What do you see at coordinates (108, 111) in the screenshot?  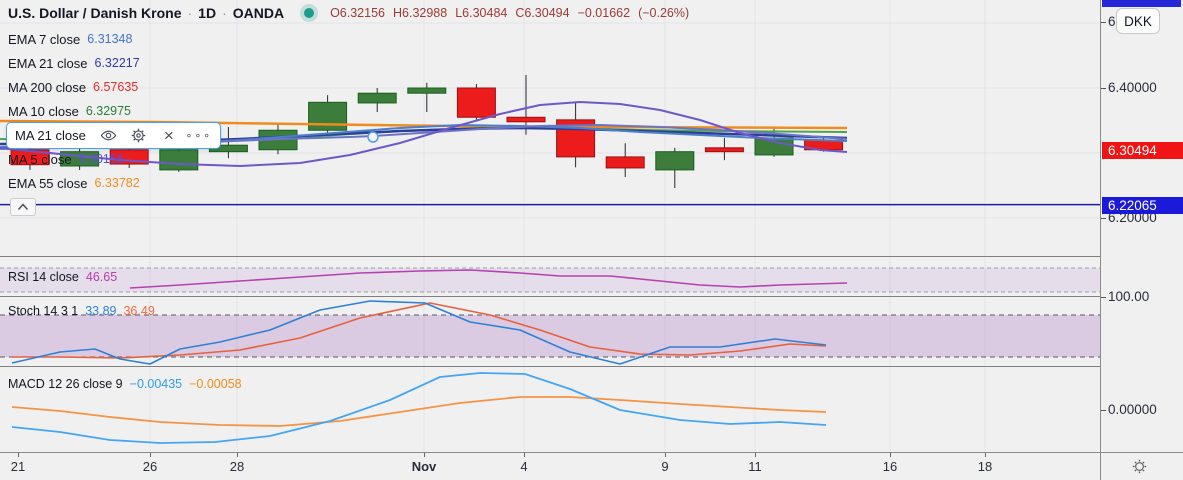 I see `indicator-value: 6.32975` at bounding box center [108, 111].